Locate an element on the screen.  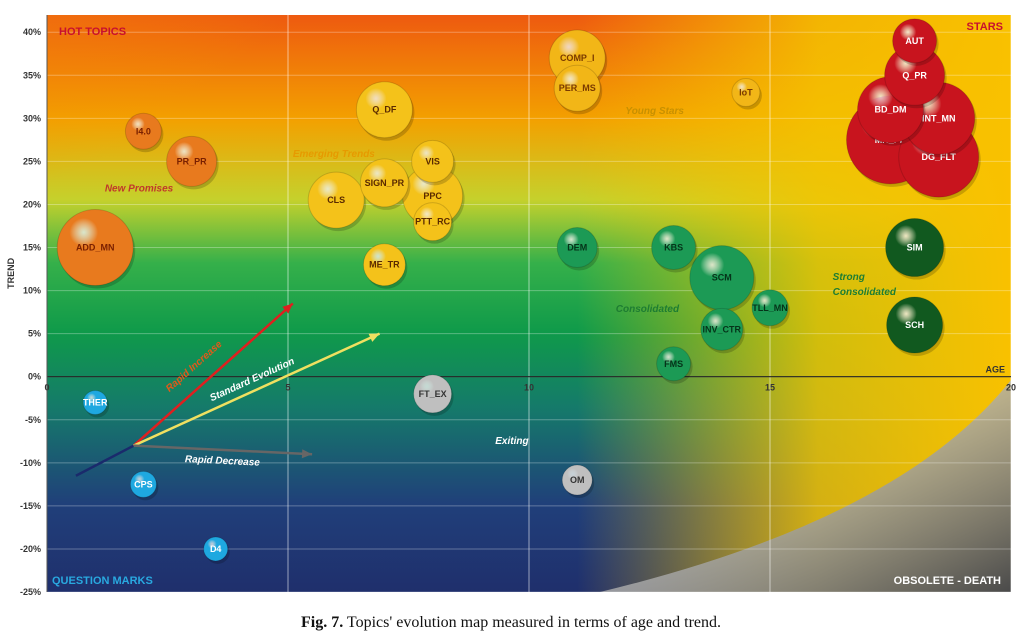
region-annotation: Exiting is located at coordinates (511, 441).